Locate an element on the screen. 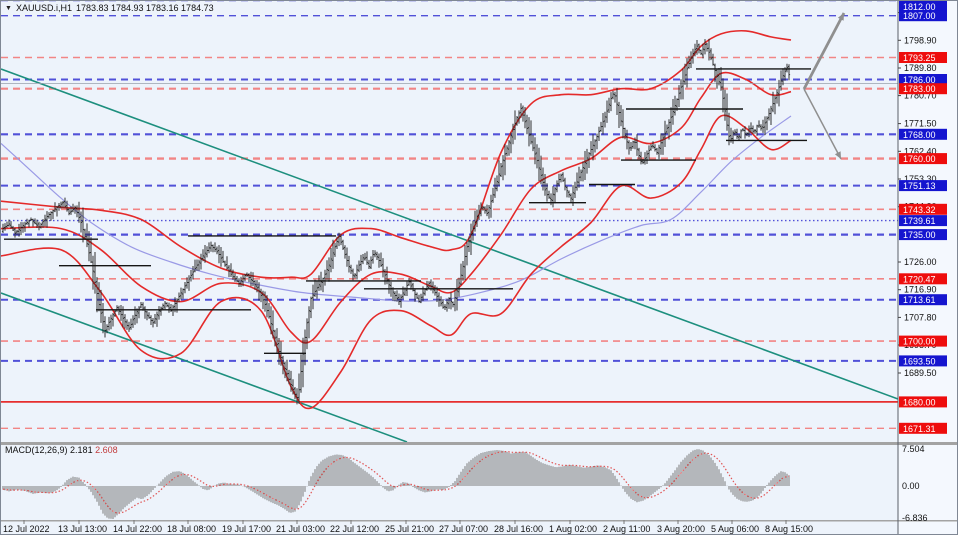 The height and width of the screenshot is (535, 958). svg-text: 14 Jul 22:00 is located at coordinates (137, 529).